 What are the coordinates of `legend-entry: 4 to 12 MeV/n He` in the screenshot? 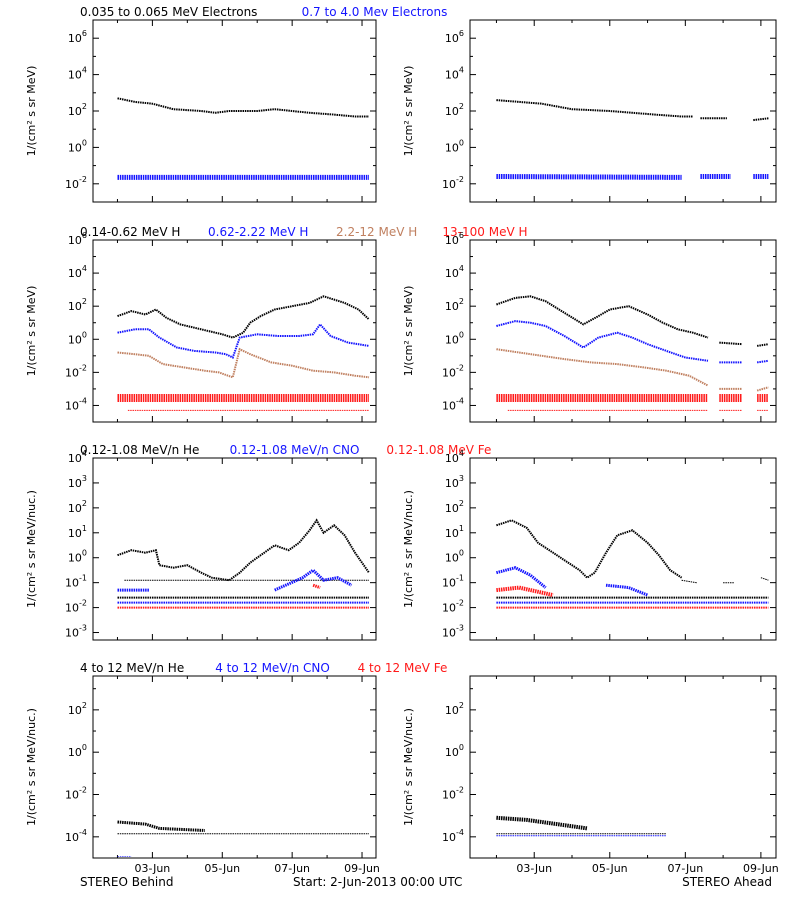 It's located at (132, 668).